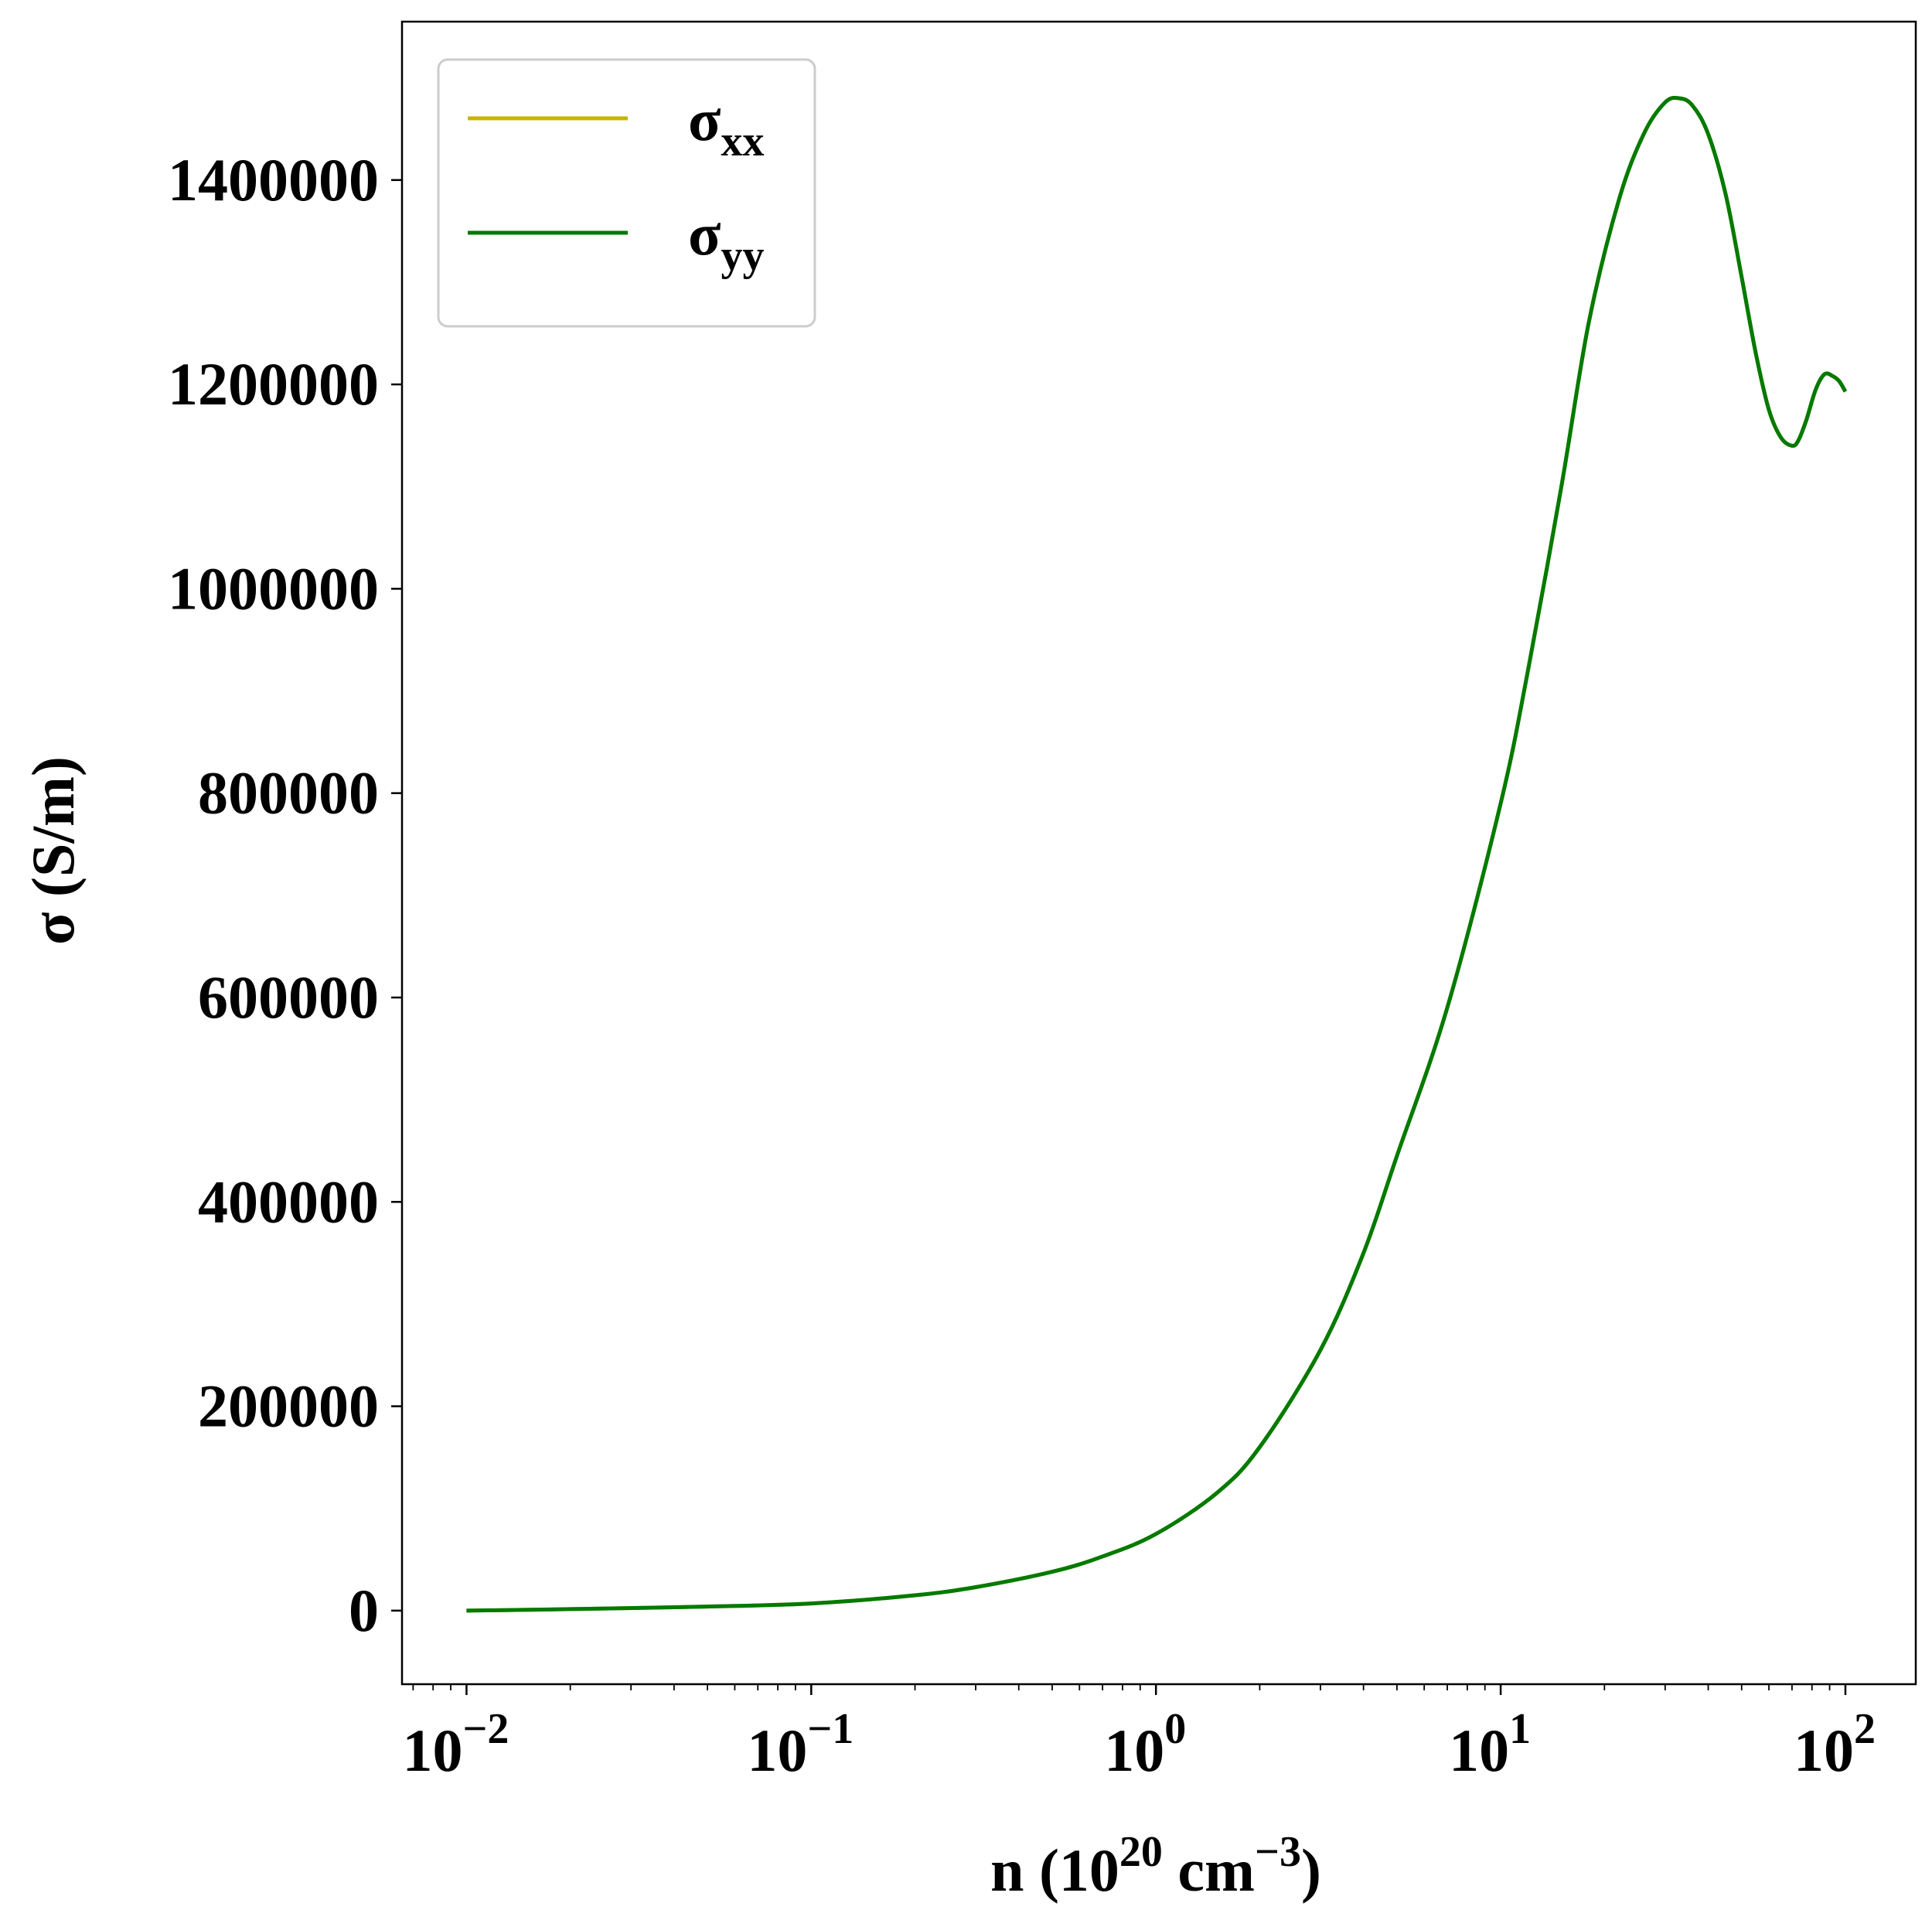 The image size is (1932, 1927). I want to click on x-axis-label-exp2: −3, so click(1278, 1852).